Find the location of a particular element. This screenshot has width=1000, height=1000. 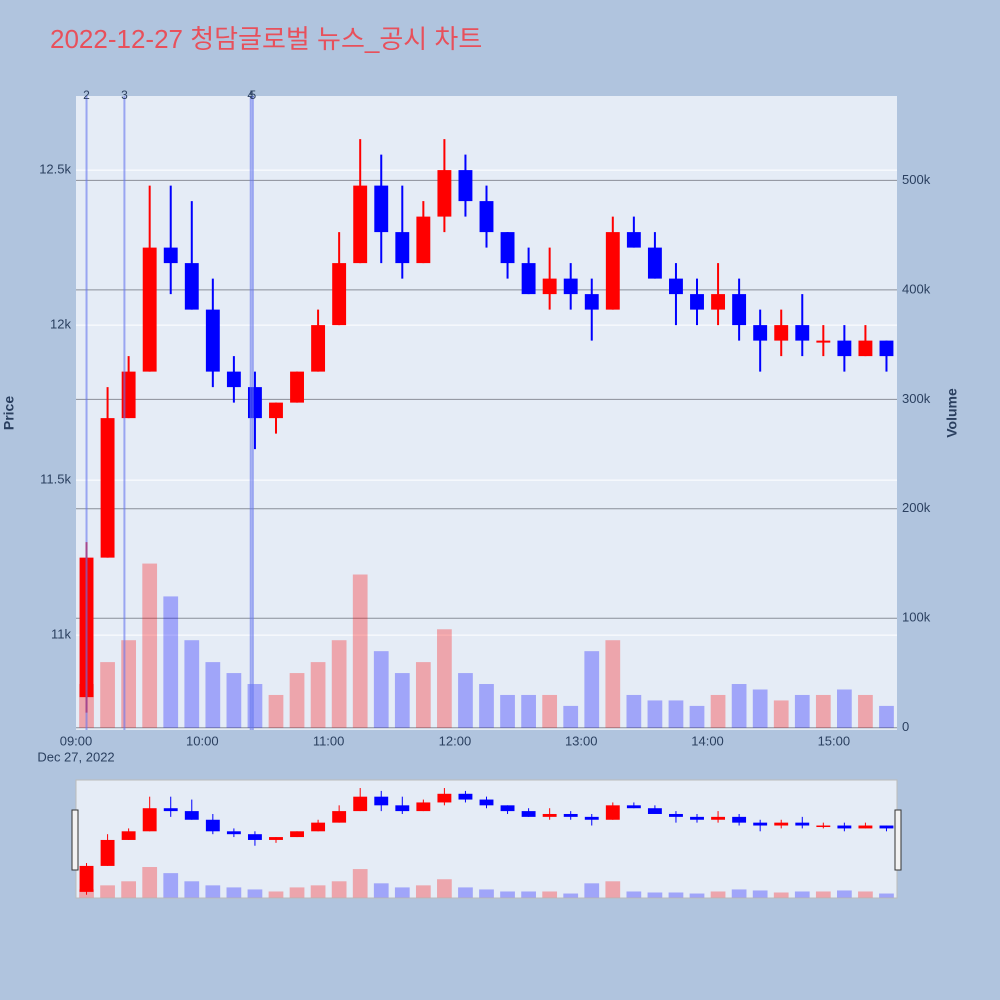

x-tick-label: 09:00 is located at coordinates (76, 740).